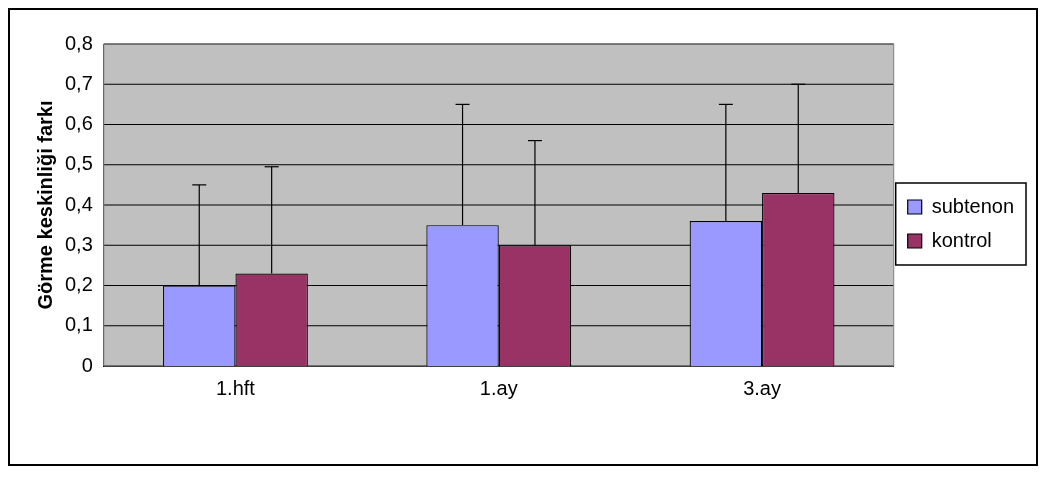 This screenshot has height=477, width=1050. What do you see at coordinates (78, 284) in the screenshot?
I see `y-tick-label: 0,2` at bounding box center [78, 284].